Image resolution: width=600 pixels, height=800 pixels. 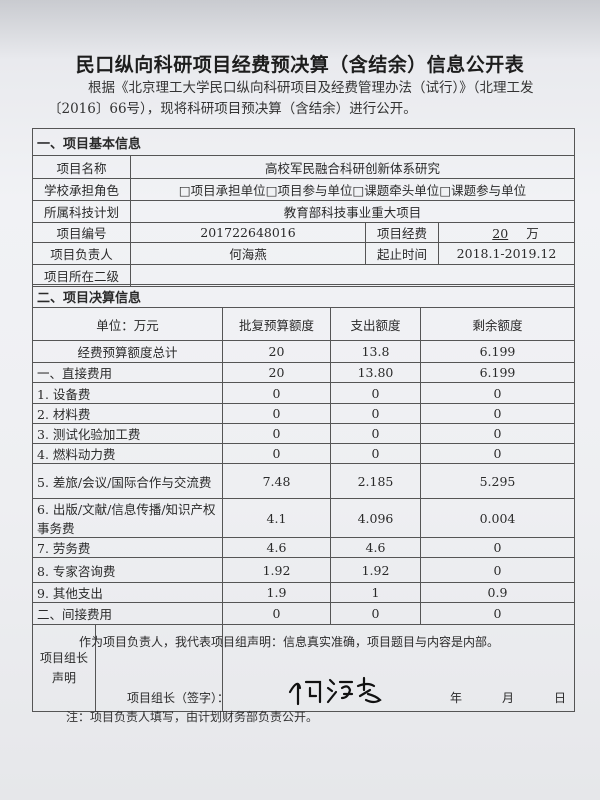 What do you see at coordinates (81, 211) in the screenshot?
I see `plan-label: 所属科技计划` at bounding box center [81, 211].